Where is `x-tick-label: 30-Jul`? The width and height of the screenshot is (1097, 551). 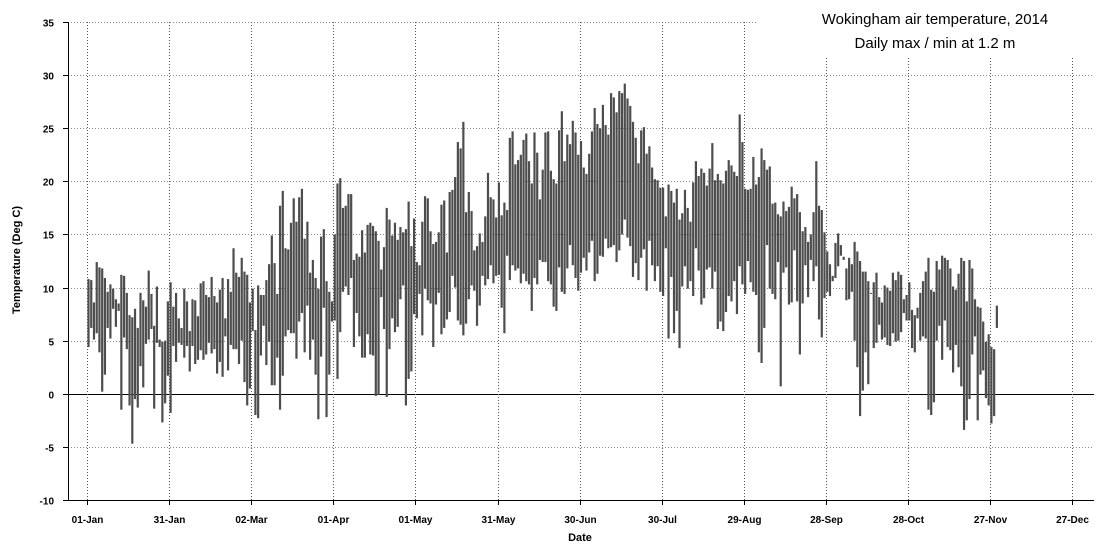 x-tick-label: 30-Jul is located at coordinates (662, 520).